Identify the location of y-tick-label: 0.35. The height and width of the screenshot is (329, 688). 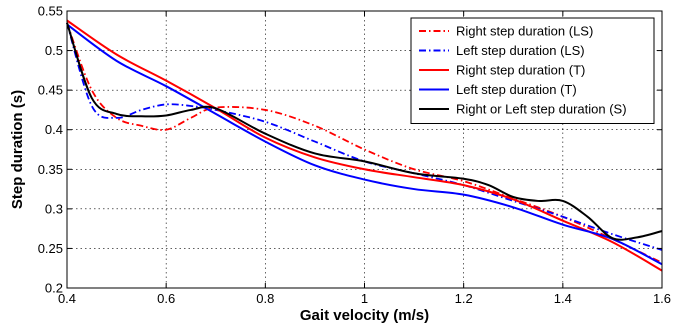
(50, 169).